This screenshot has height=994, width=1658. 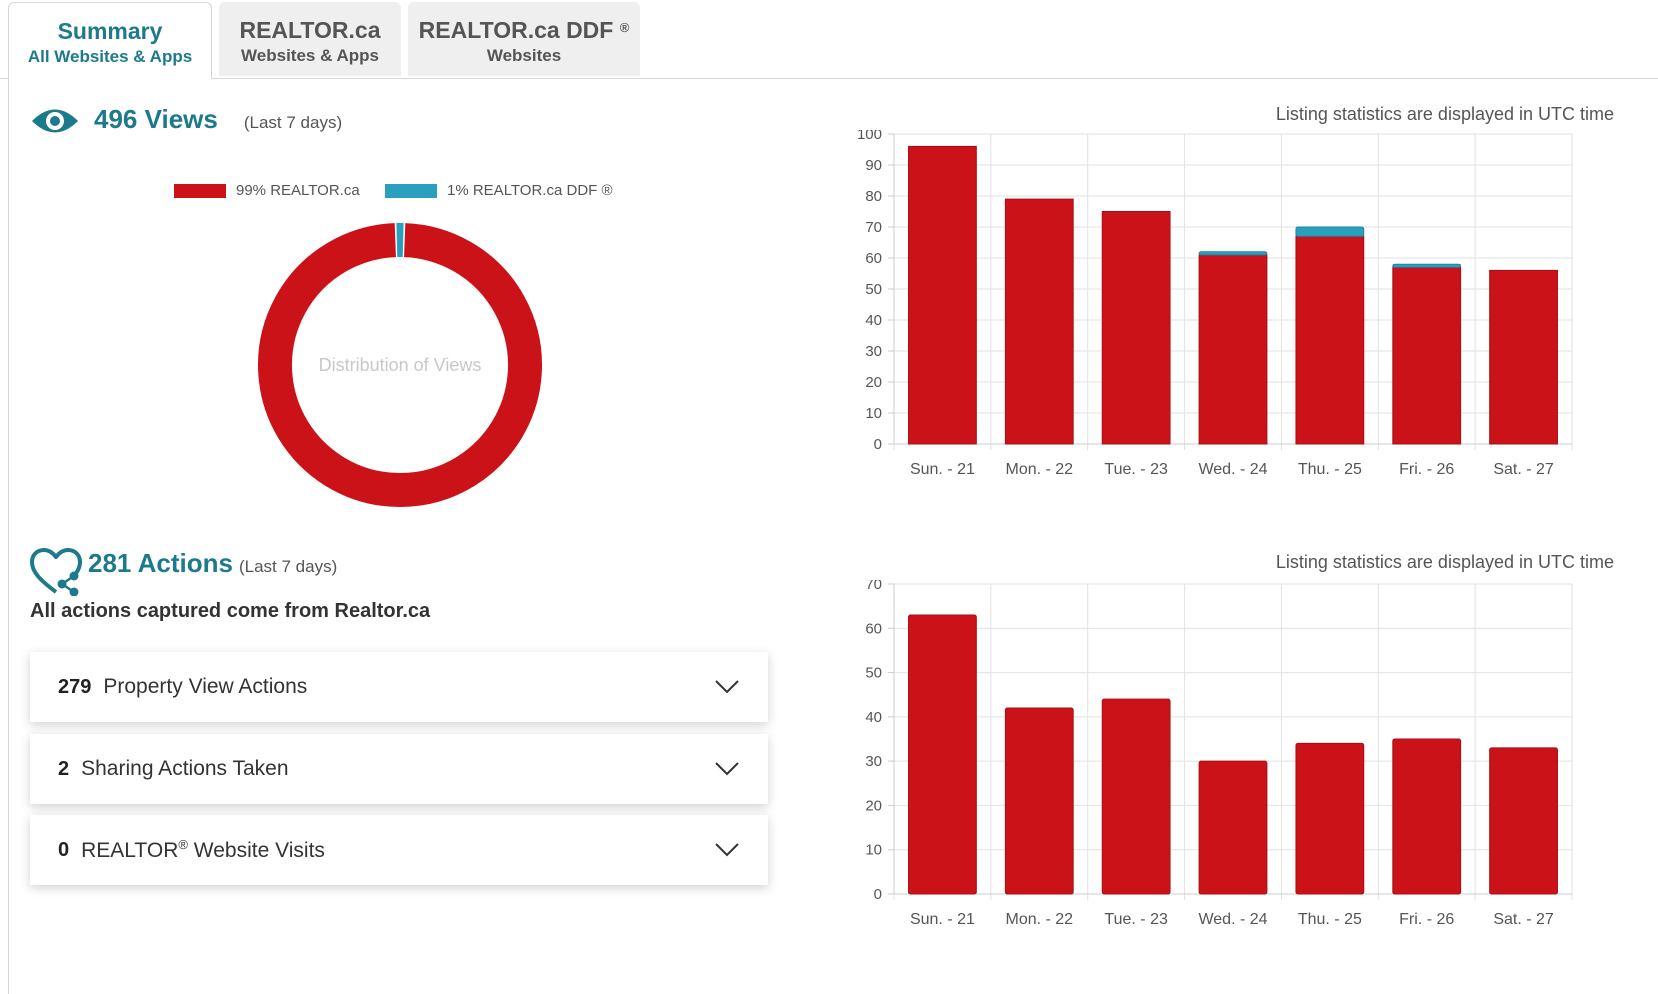 I want to click on accordion-label-rest: Website Visits, so click(x=256, y=850).